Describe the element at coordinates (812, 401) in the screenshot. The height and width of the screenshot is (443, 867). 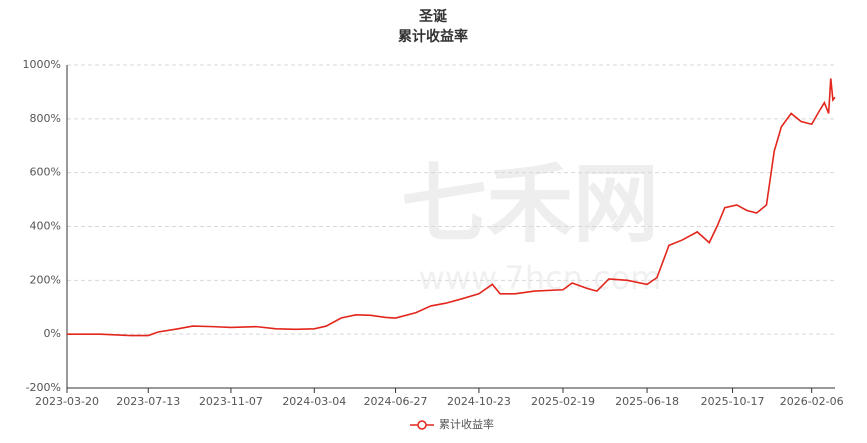
I see `x-tick-label: 2026-02-06` at that location.